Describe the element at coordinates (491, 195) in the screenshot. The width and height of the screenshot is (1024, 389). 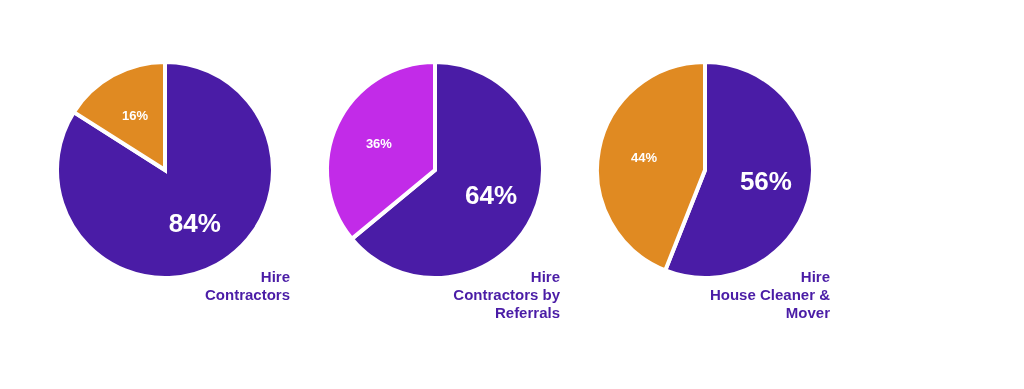
I see `data-label: 64%` at that location.